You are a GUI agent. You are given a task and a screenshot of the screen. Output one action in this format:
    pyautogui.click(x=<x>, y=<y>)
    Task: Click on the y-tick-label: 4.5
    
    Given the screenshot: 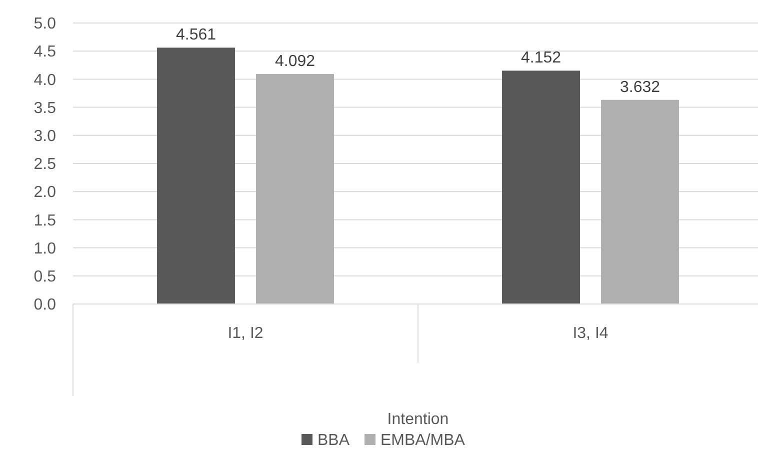 What is the action you would take?
    pyautogui.click(x=45, y=52)
    